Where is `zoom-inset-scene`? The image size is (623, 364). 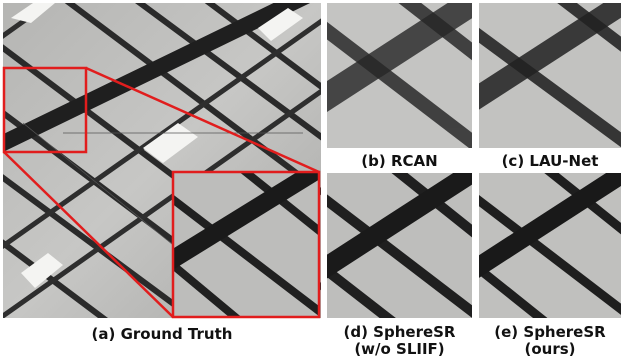 zoom-inset-scene is located at coordinates (245, 244).